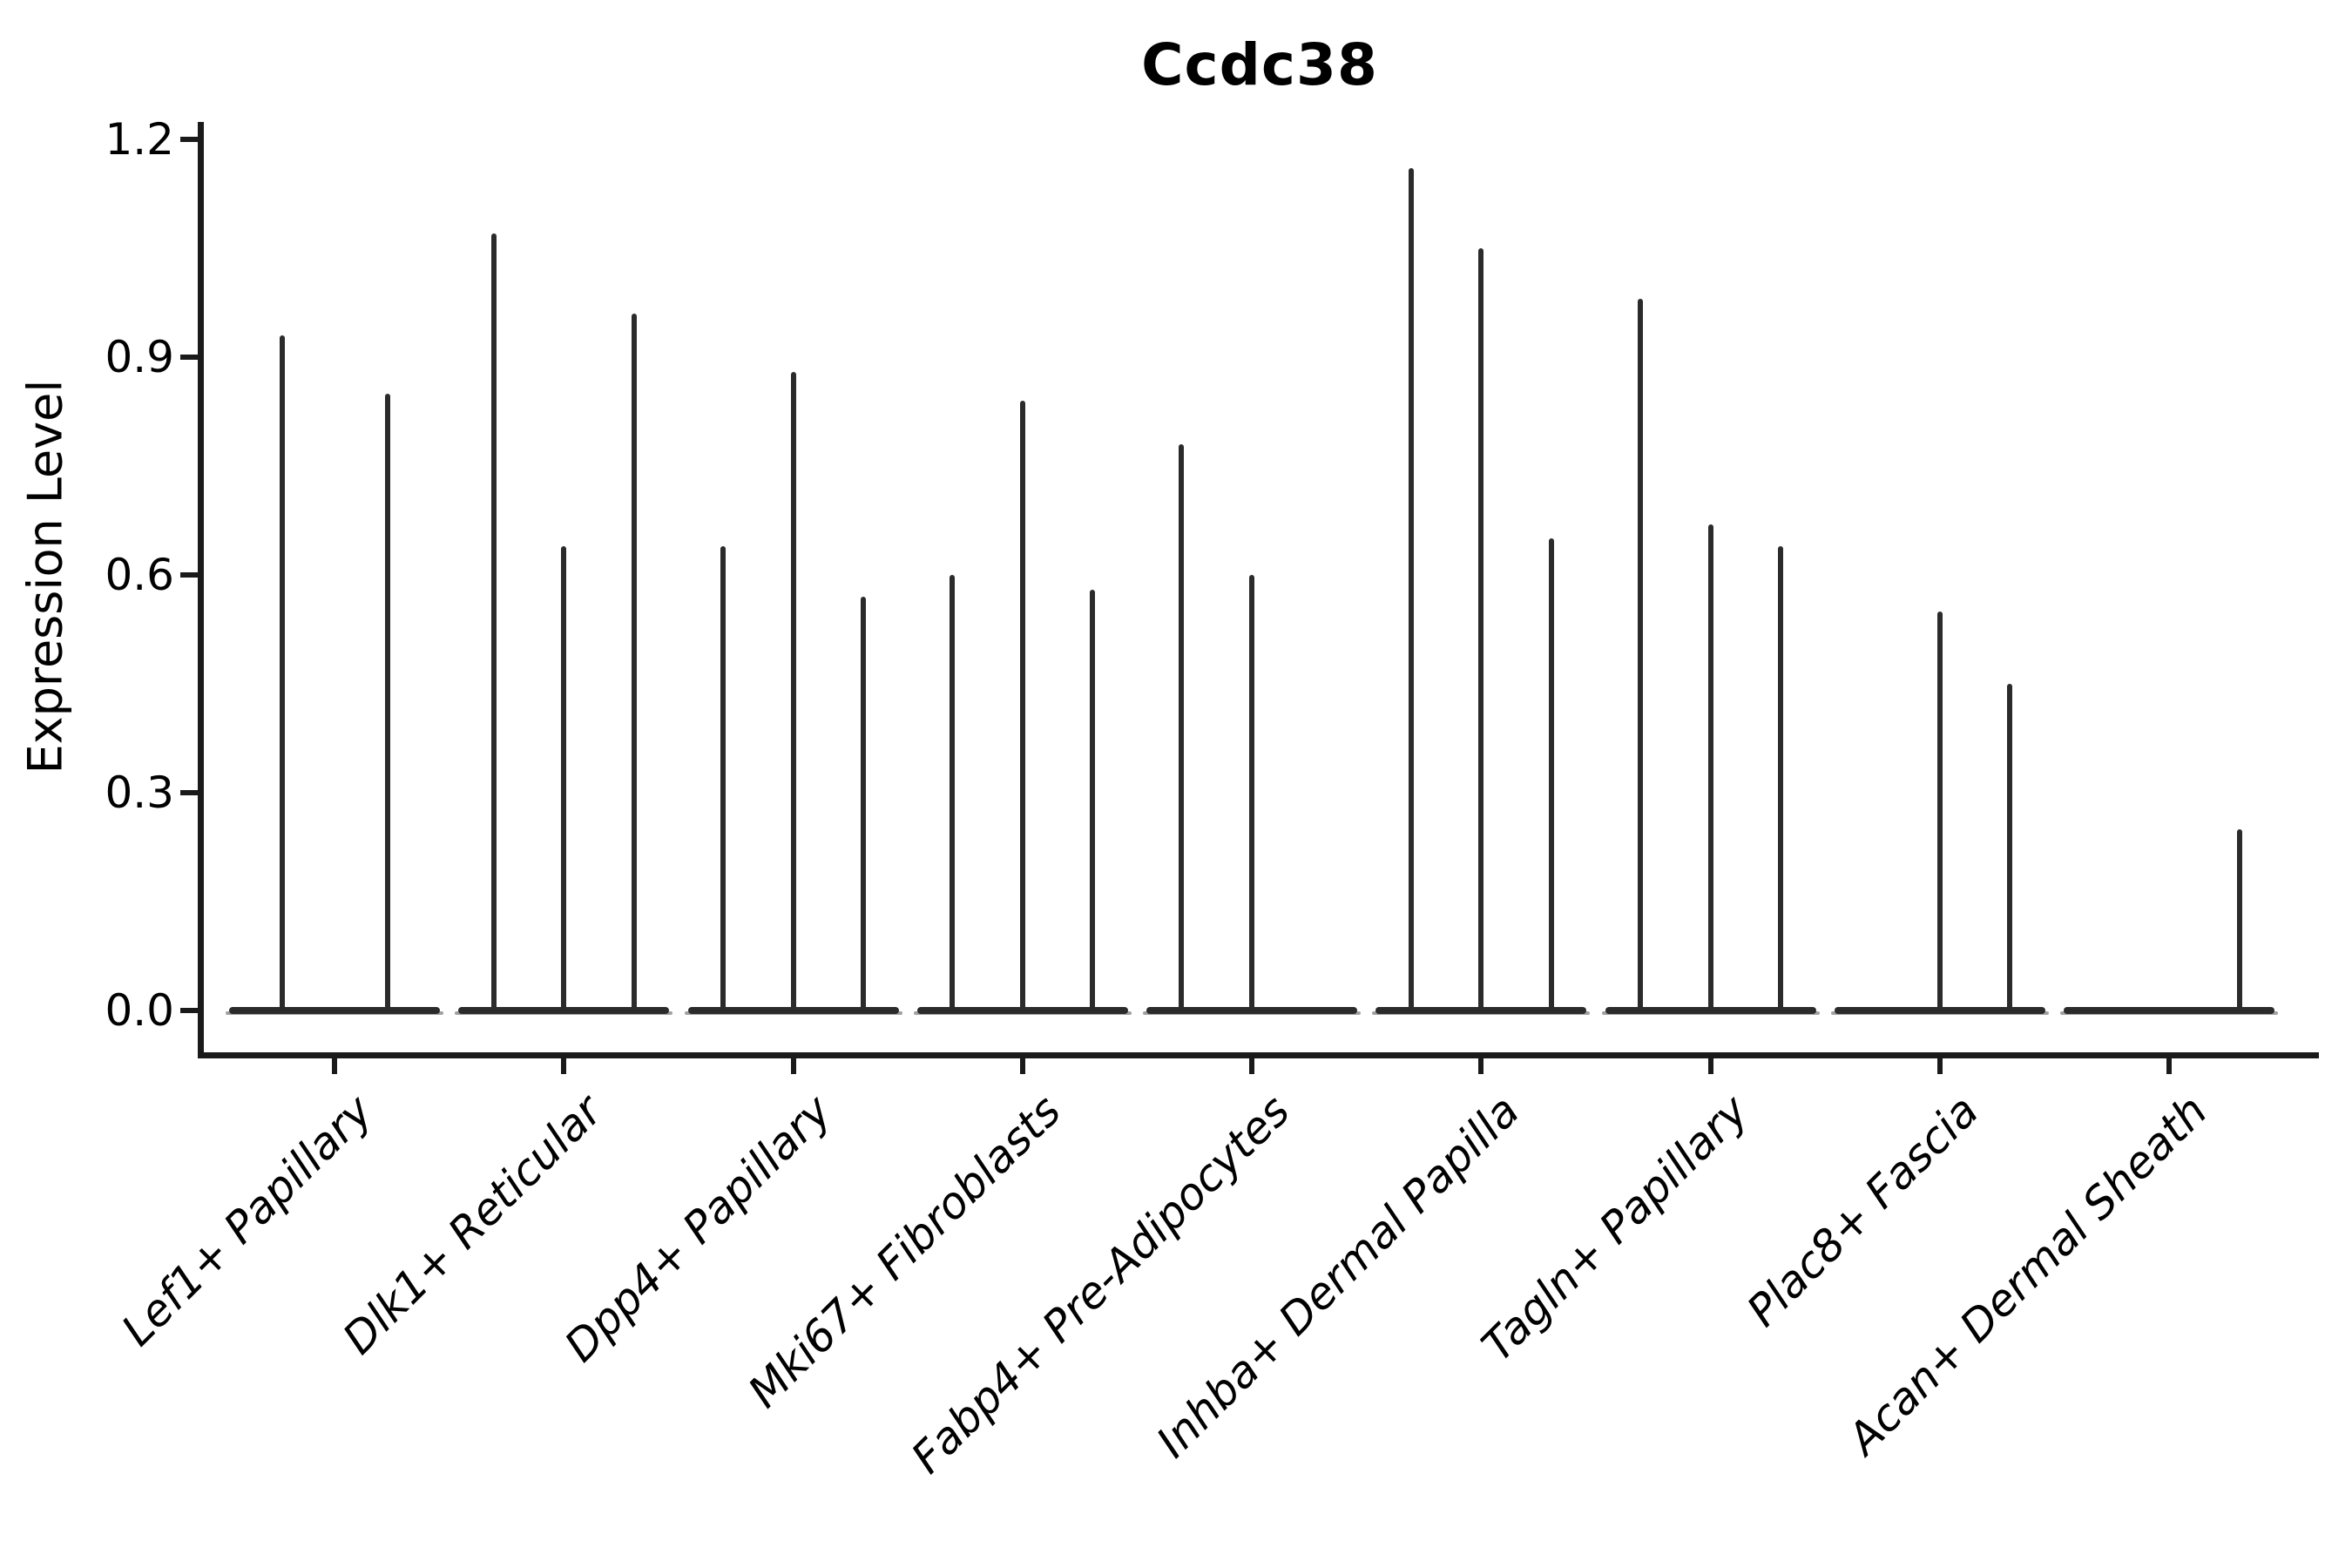 Image resolution: width=2352 pixels, height=1568 pixels. What do you see at coordinates (201, 590) in the screenshot?
I see `y-axis-spine` at bounding box center [201, 590].